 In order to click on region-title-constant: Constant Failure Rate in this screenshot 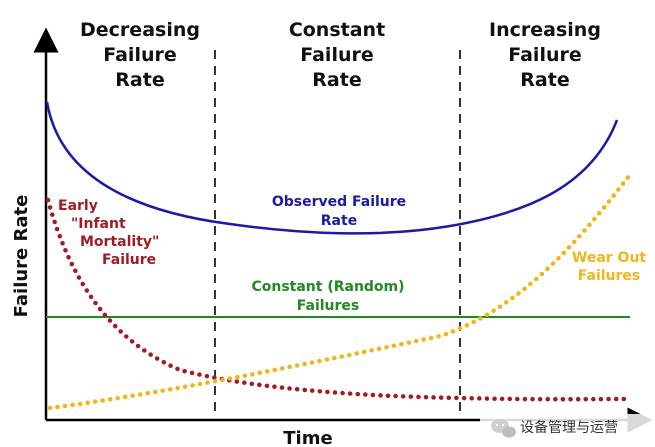, I will do `click(337, 55)`.